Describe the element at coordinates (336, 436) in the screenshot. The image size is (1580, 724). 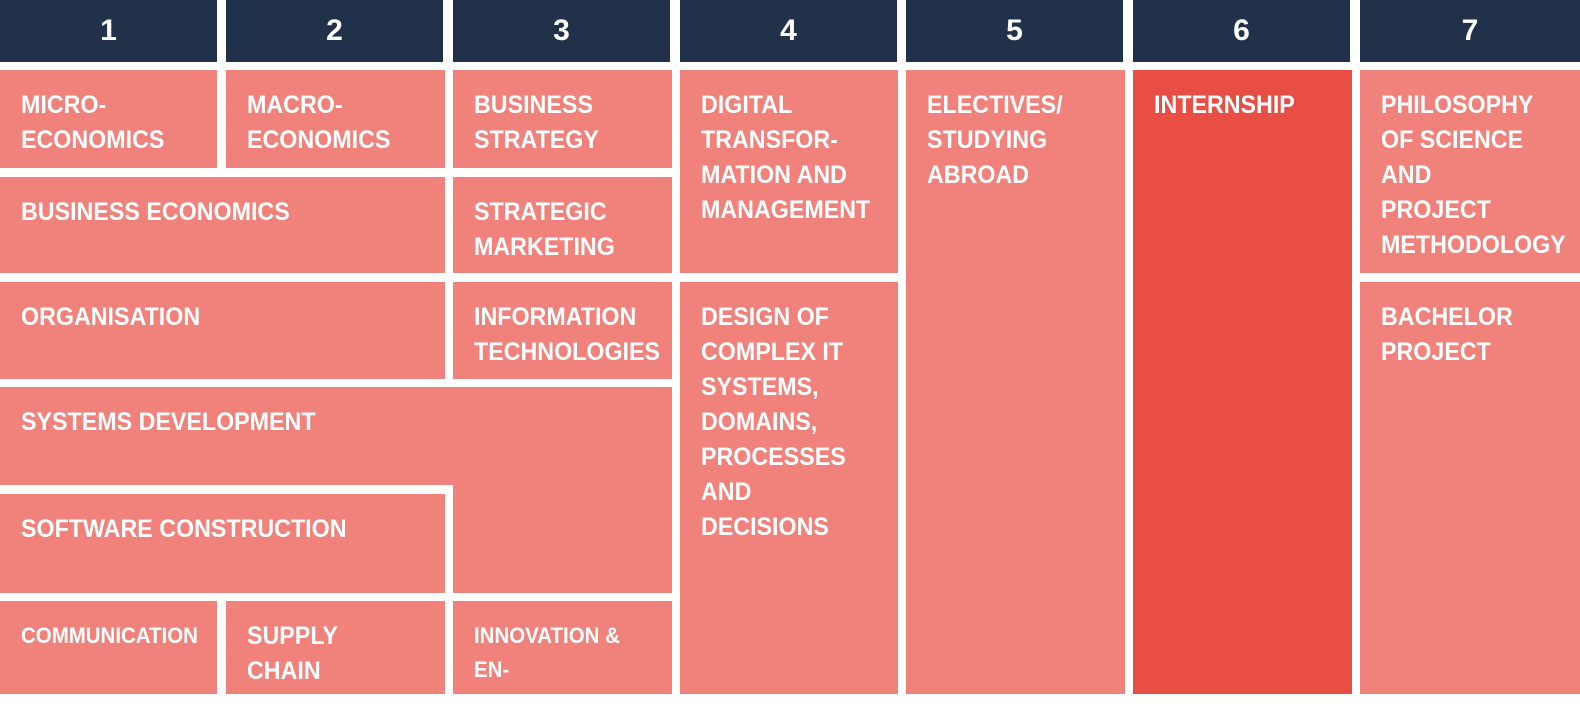
I see `course-systems-development: SYSTEMS DEVELOPMENT` at that location.